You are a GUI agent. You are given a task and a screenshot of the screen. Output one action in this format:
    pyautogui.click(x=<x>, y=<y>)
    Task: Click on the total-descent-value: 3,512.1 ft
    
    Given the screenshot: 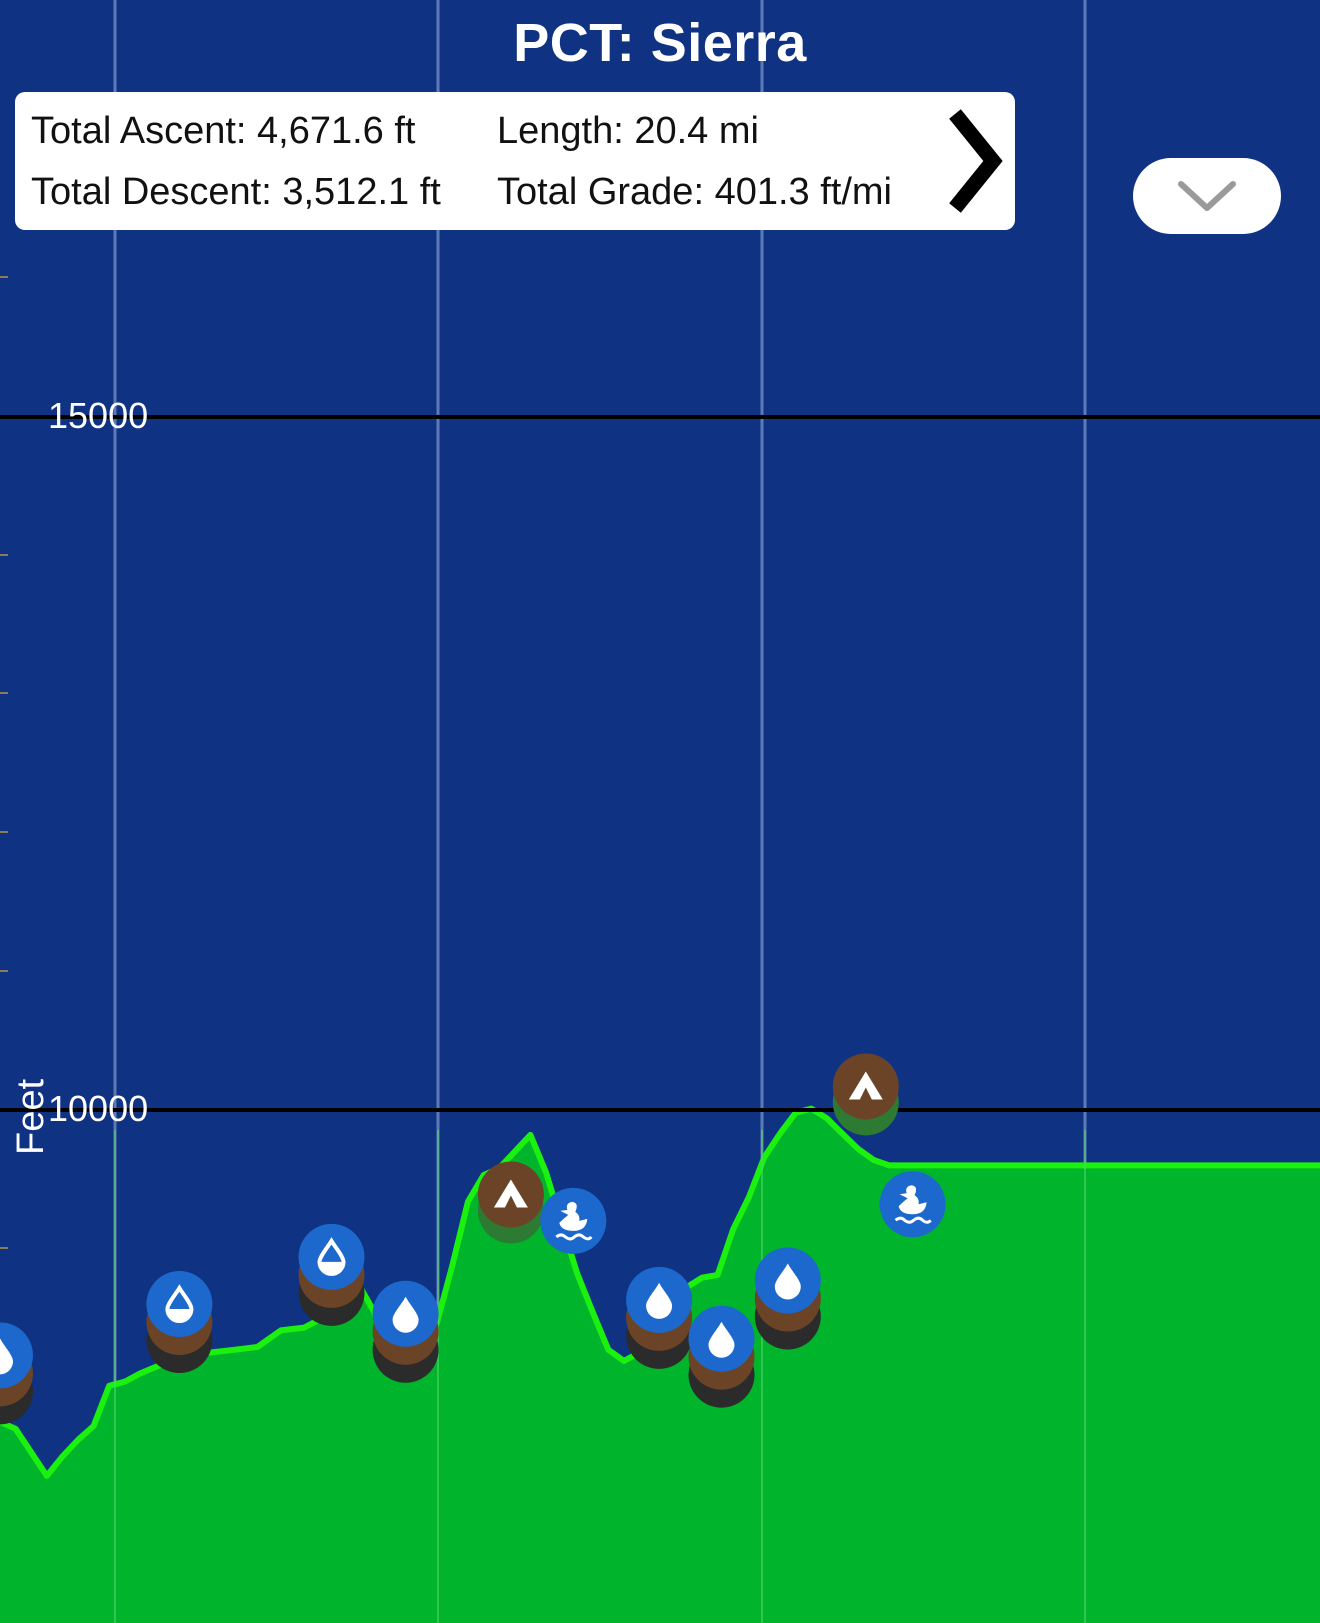 What is the action you would take?
    pyautogui.click(x=361, y=192)
    